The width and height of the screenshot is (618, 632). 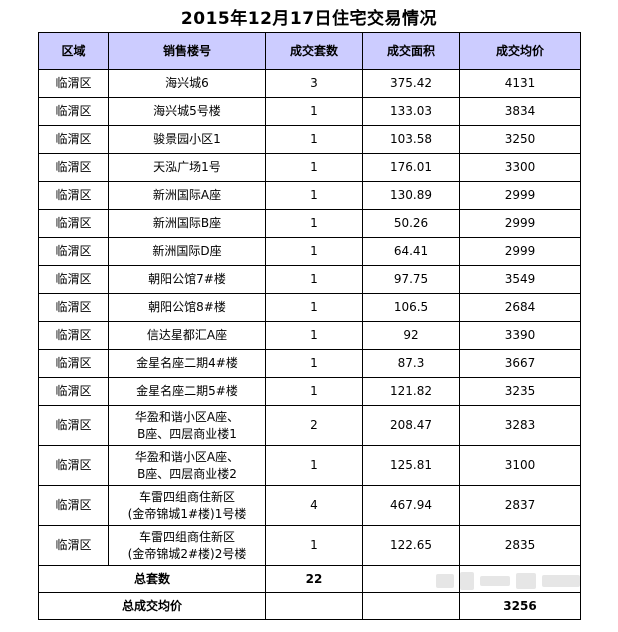 I want to click on cell-area: 121.82, so click(x=411, y=391).